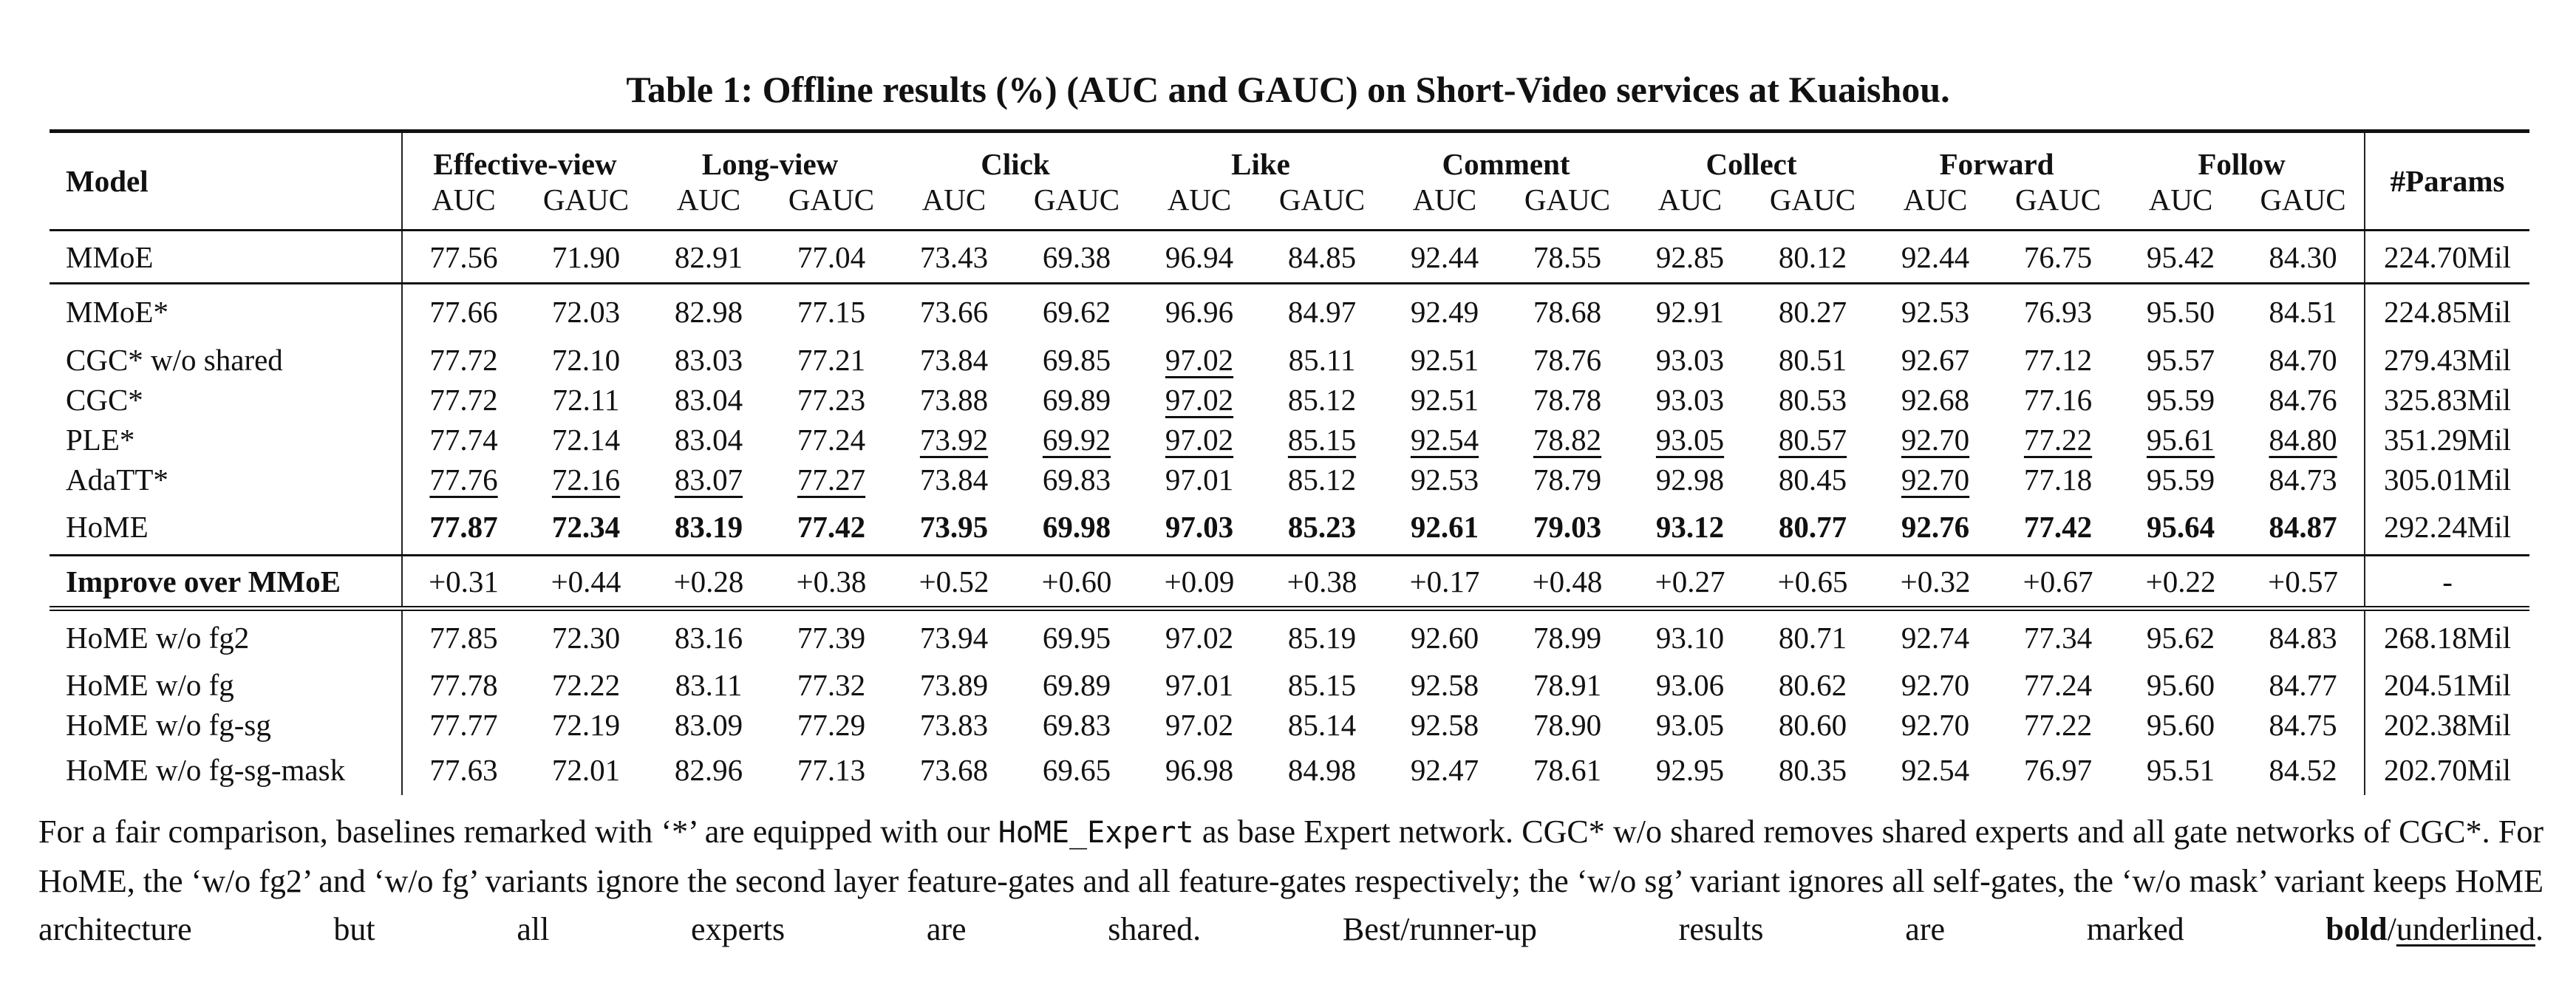 The width and height of the screenshot is (2576, 982). Describe the element at coordinates (226, 311) in the screenshot. I see `model-name: MMoE*` at that location.